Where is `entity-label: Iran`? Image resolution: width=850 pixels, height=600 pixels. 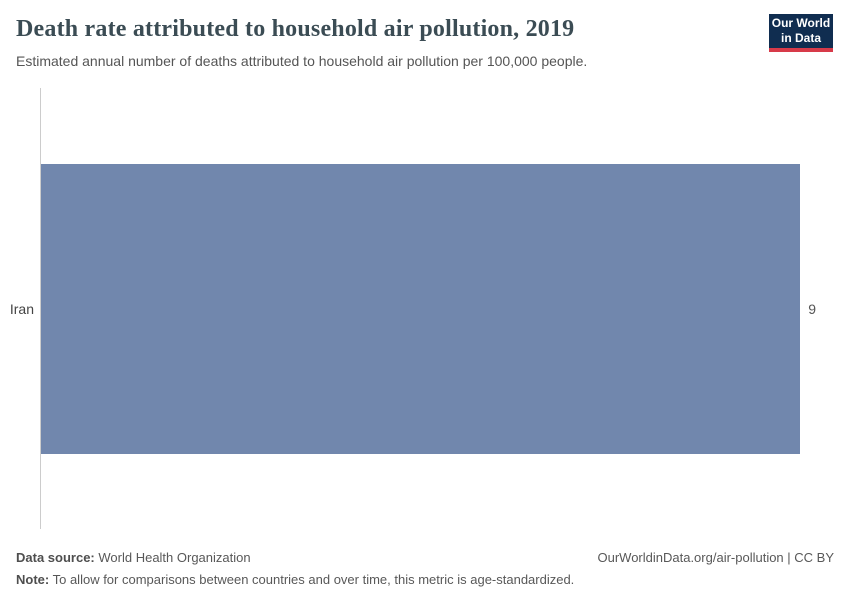 entity-label: Iran is located at coordinates (21, 309).